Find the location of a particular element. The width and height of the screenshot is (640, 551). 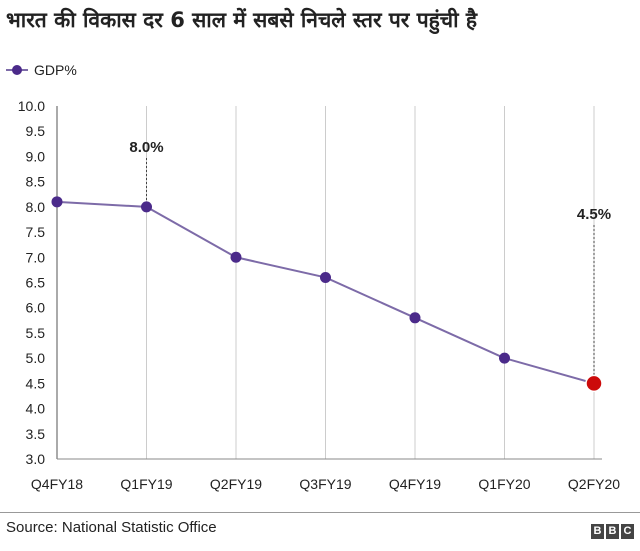

x-tick-label: Q3FY19 is located at coordinates (325, 484).